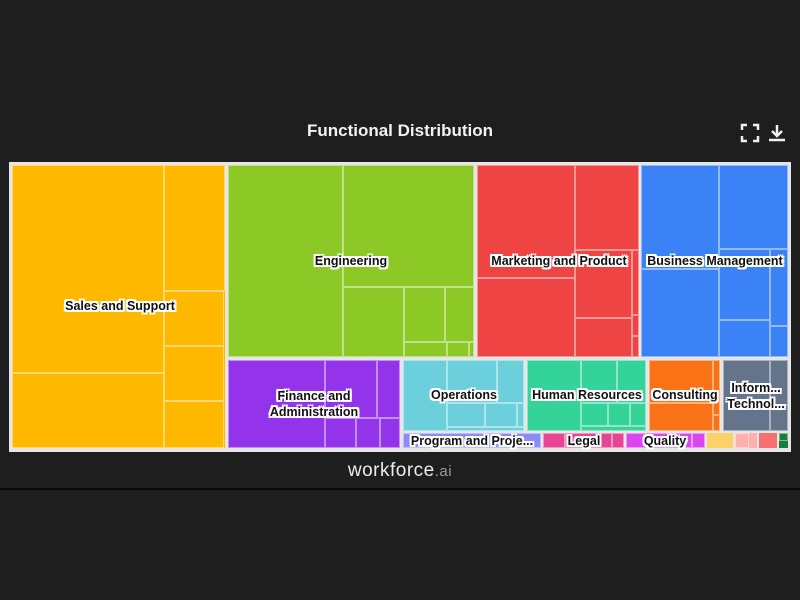 This screenshot has width=800, height=600. Describe the element at coordinates (665, 440) in the screenshot. I see `treemap-node-quality` at that location.